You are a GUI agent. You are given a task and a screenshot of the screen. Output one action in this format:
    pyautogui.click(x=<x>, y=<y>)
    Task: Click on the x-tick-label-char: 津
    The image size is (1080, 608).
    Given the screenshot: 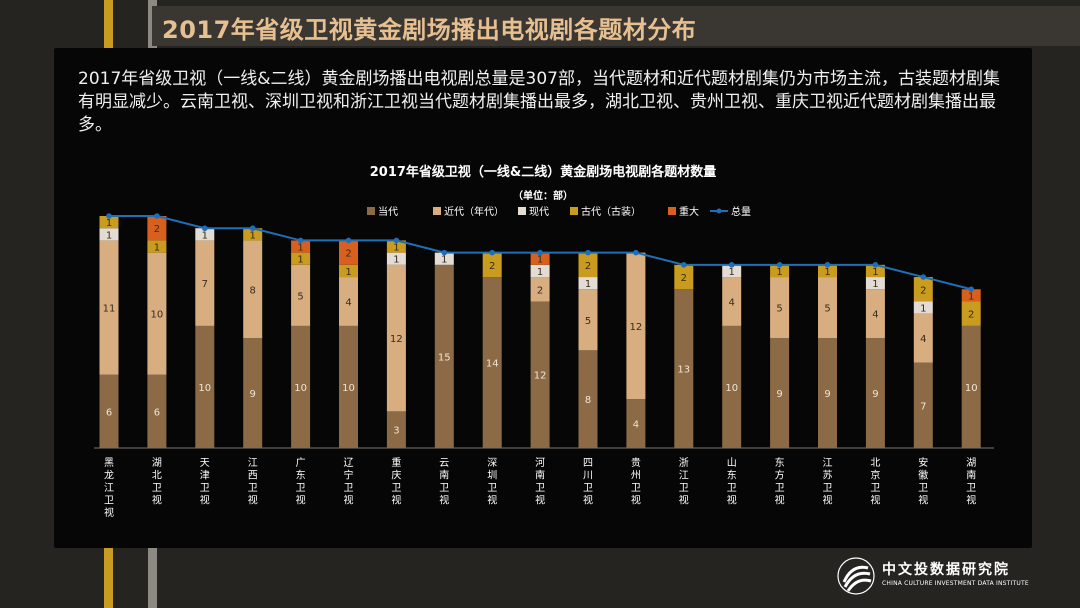 What is the action you would take?
    pyautogui.click(x=205, y=476)
    